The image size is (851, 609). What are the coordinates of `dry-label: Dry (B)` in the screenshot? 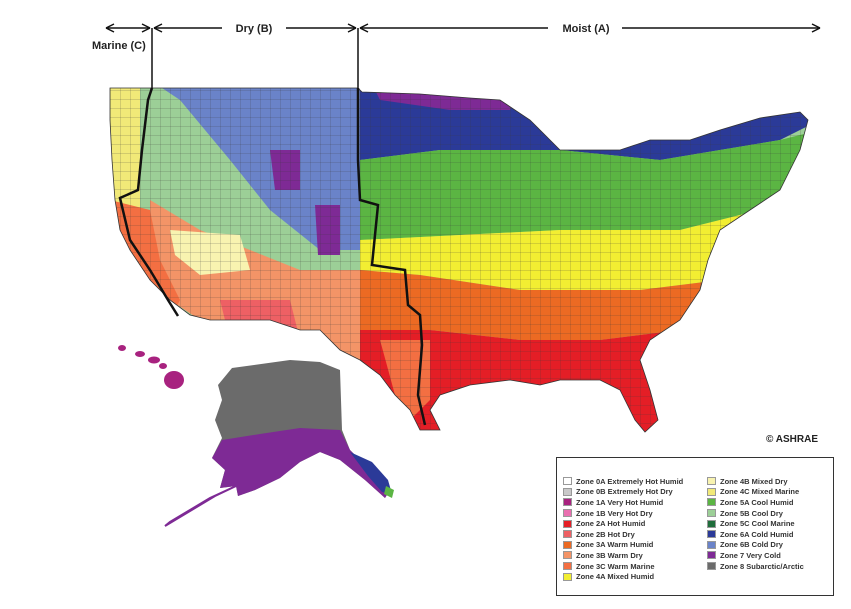 It's located at (254, 29).